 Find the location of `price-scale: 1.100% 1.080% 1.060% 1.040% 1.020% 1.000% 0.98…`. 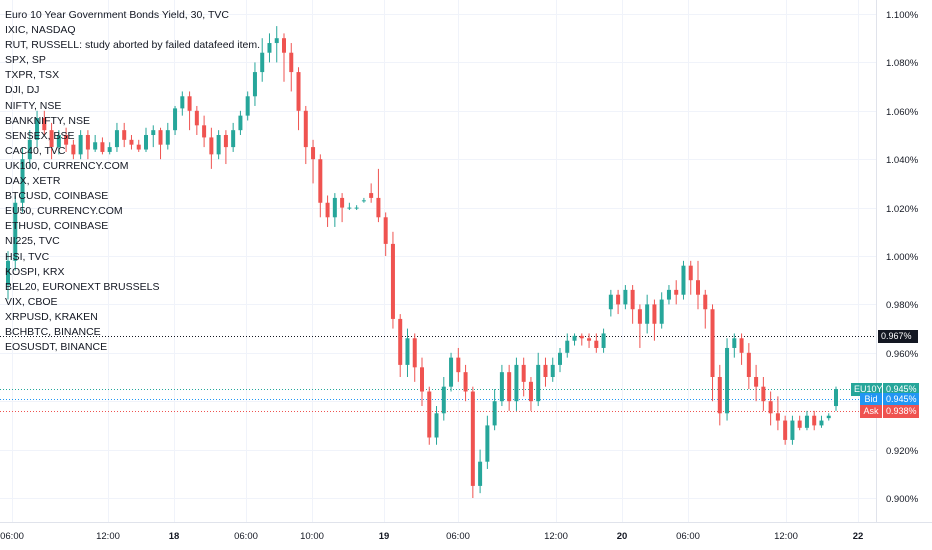

price-scale: 1.100% 1.080% 1.060% 1.040% 1.020% 1.000% 0.98… is located at coordinates (902, 257).